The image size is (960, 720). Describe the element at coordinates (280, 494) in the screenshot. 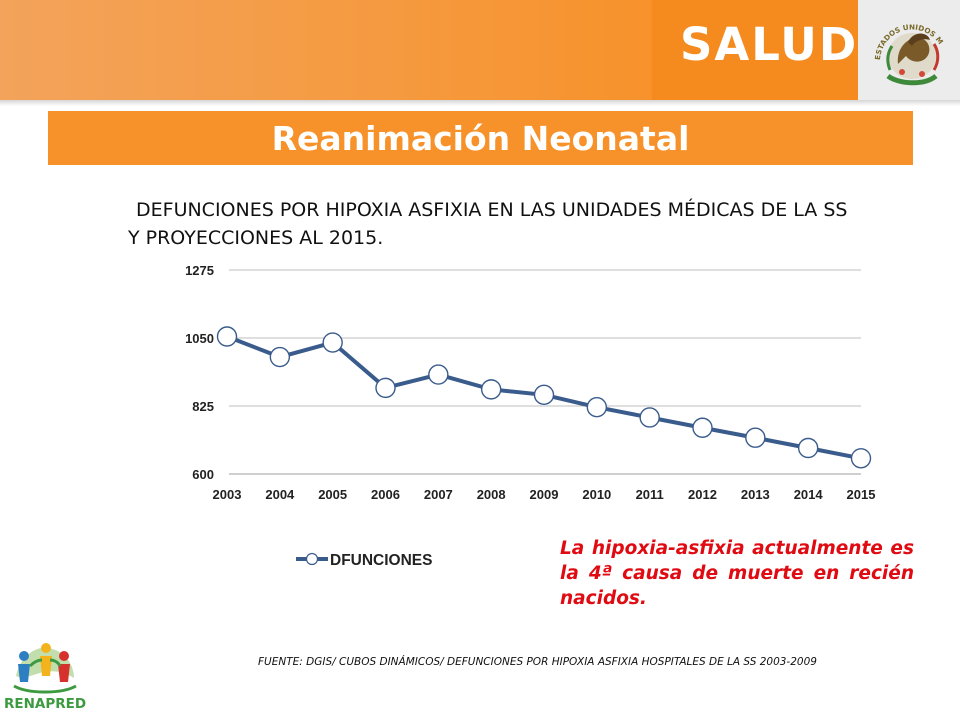

I see `x-tick-label: 2004` at that location.